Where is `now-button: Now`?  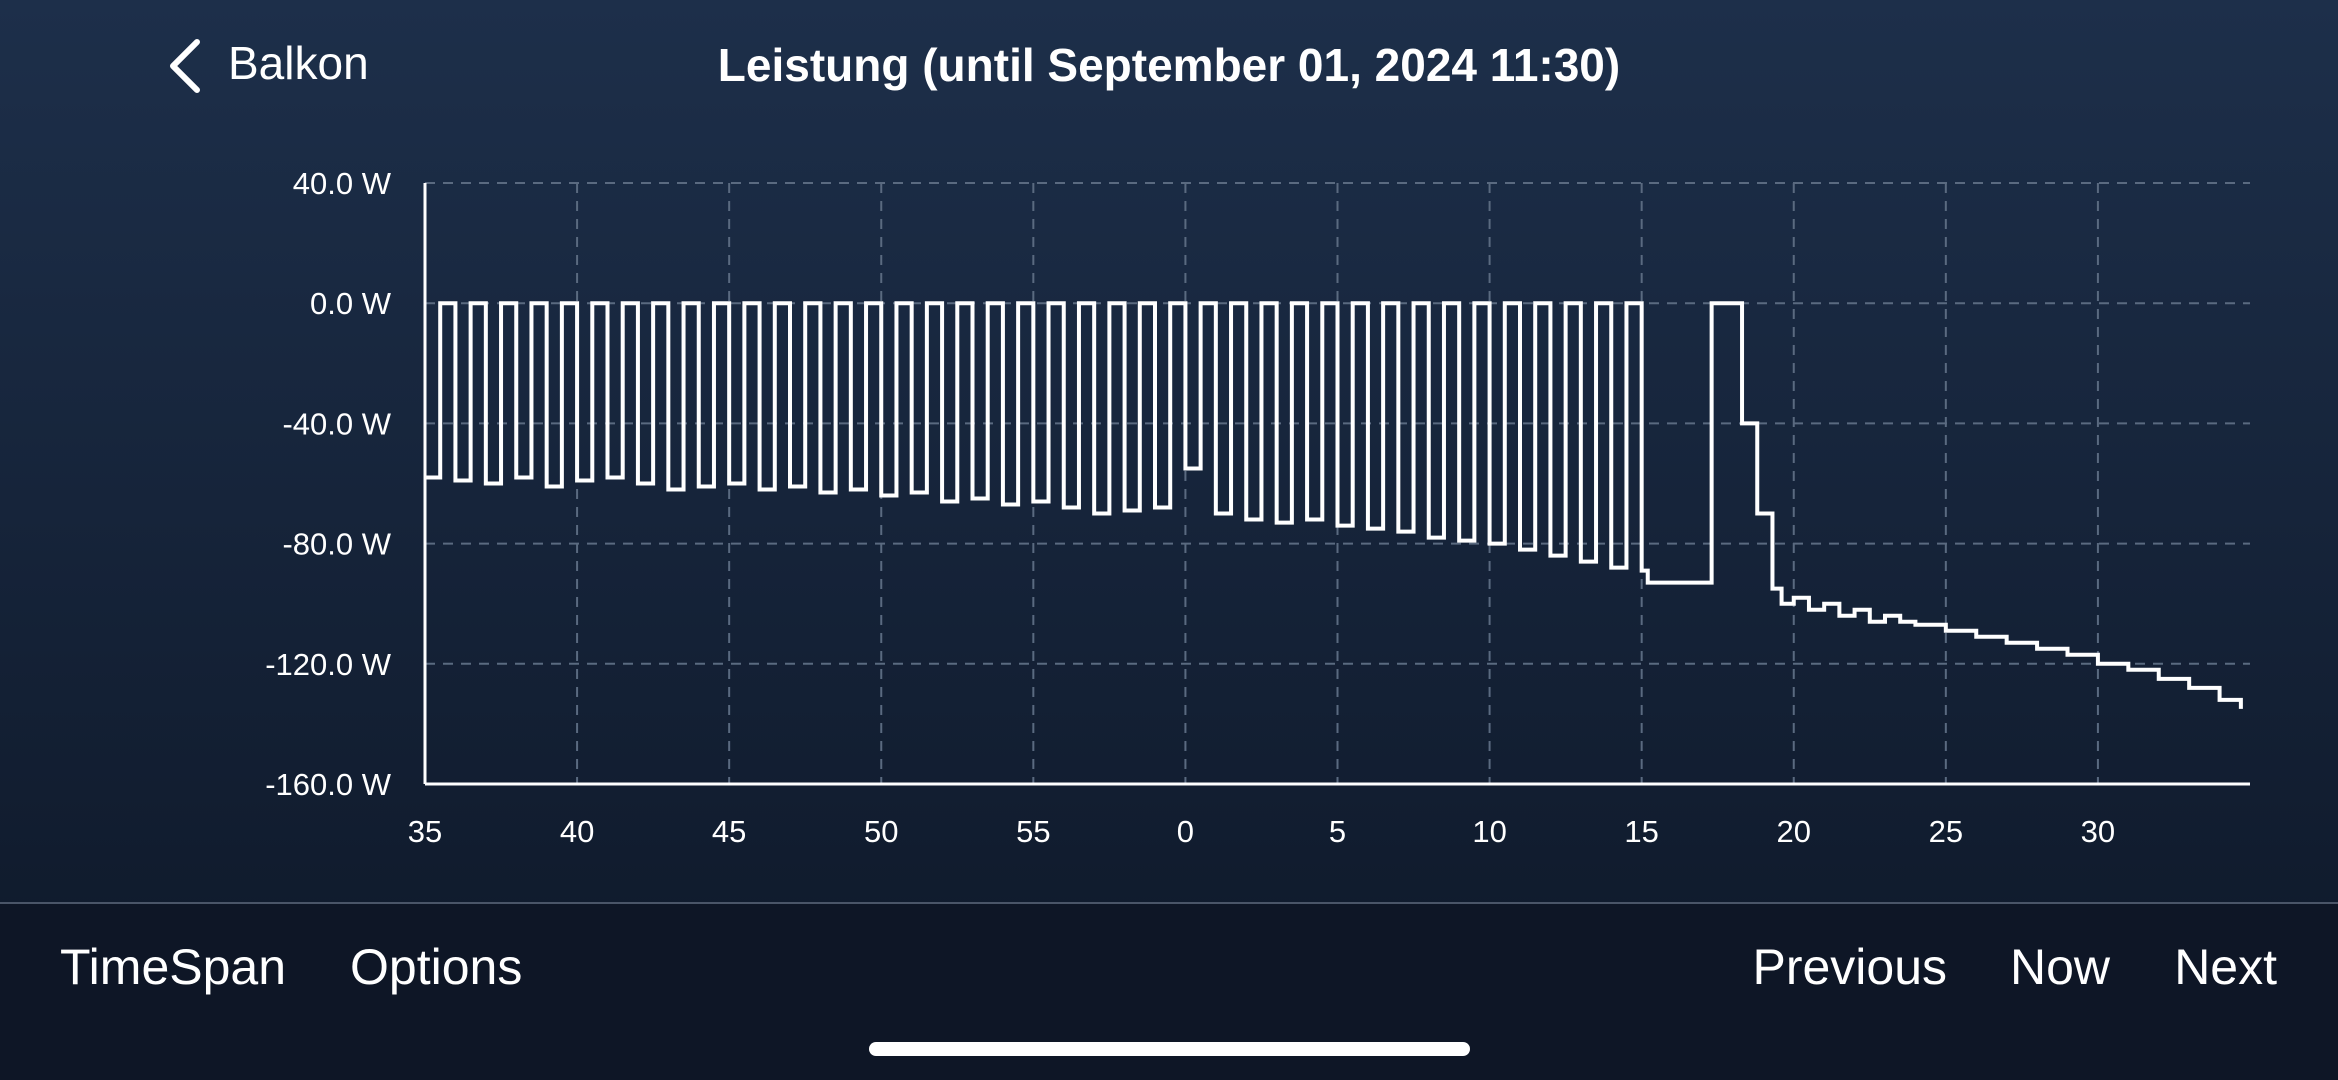 now-button: Now is located at coordinates (2059, 967).